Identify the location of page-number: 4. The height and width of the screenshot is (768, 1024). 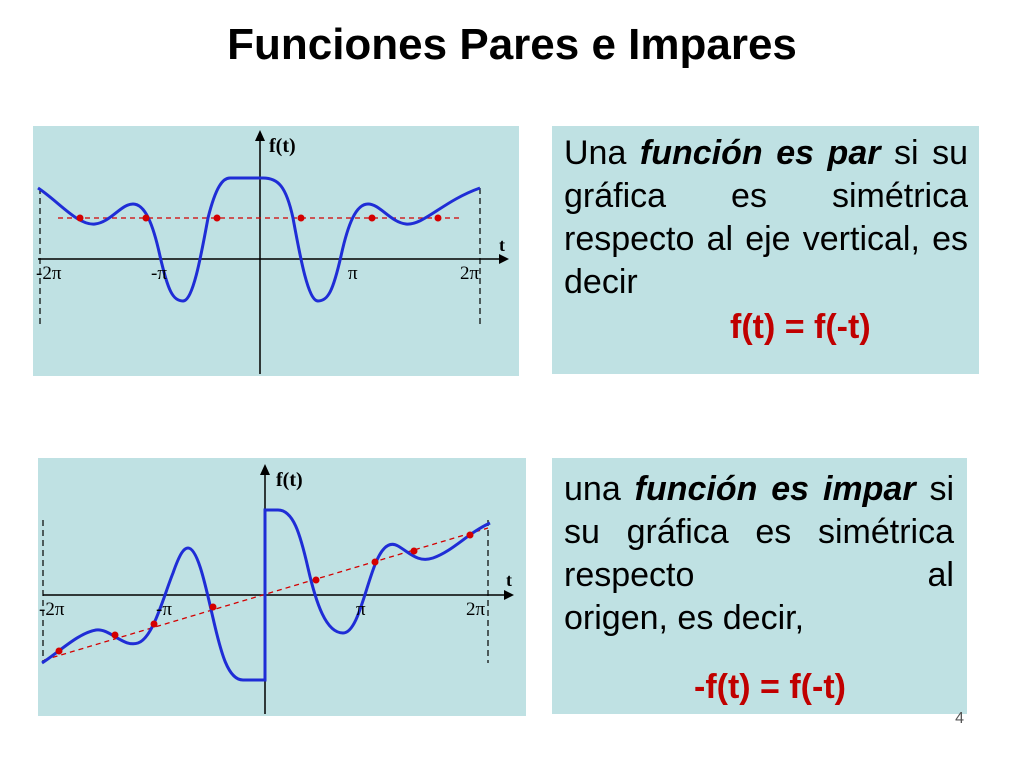
(959, 718).